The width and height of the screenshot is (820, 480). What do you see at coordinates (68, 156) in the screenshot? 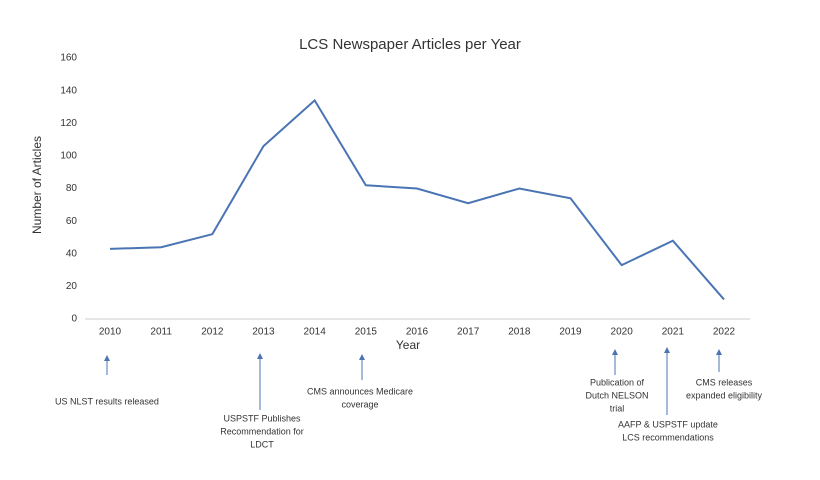
I see `y-tick-label: 100` at bounding box center [68, 156].